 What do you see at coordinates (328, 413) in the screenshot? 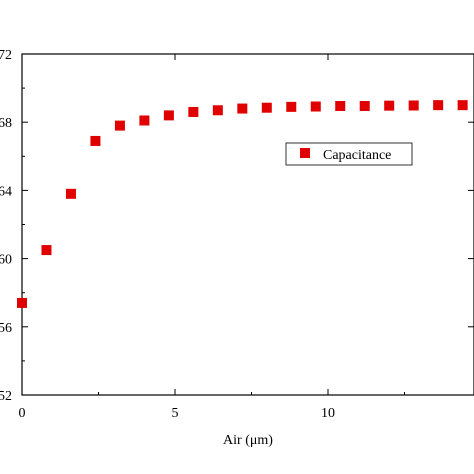
I see `x-tick-label: 10` at bounding box center [328, 413].